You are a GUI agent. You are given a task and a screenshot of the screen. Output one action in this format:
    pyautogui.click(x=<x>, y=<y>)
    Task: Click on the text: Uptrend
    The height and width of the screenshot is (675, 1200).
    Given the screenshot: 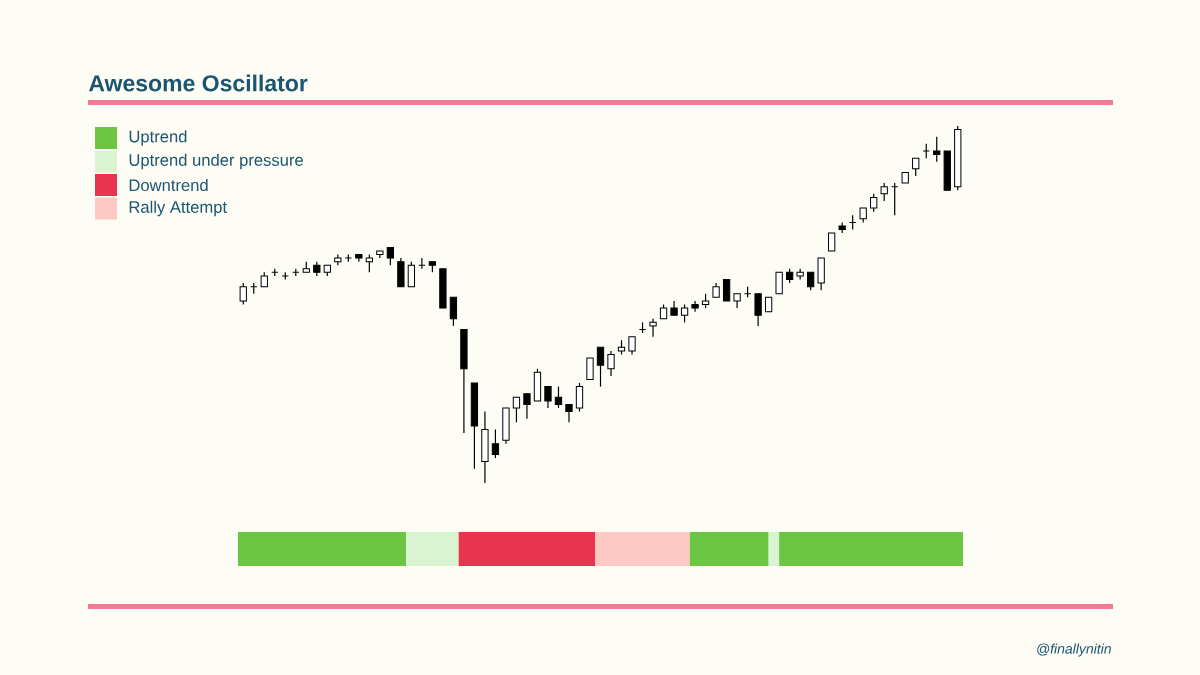 What is the action you would take?
    pyautogui.click(x=158, y=138)
    